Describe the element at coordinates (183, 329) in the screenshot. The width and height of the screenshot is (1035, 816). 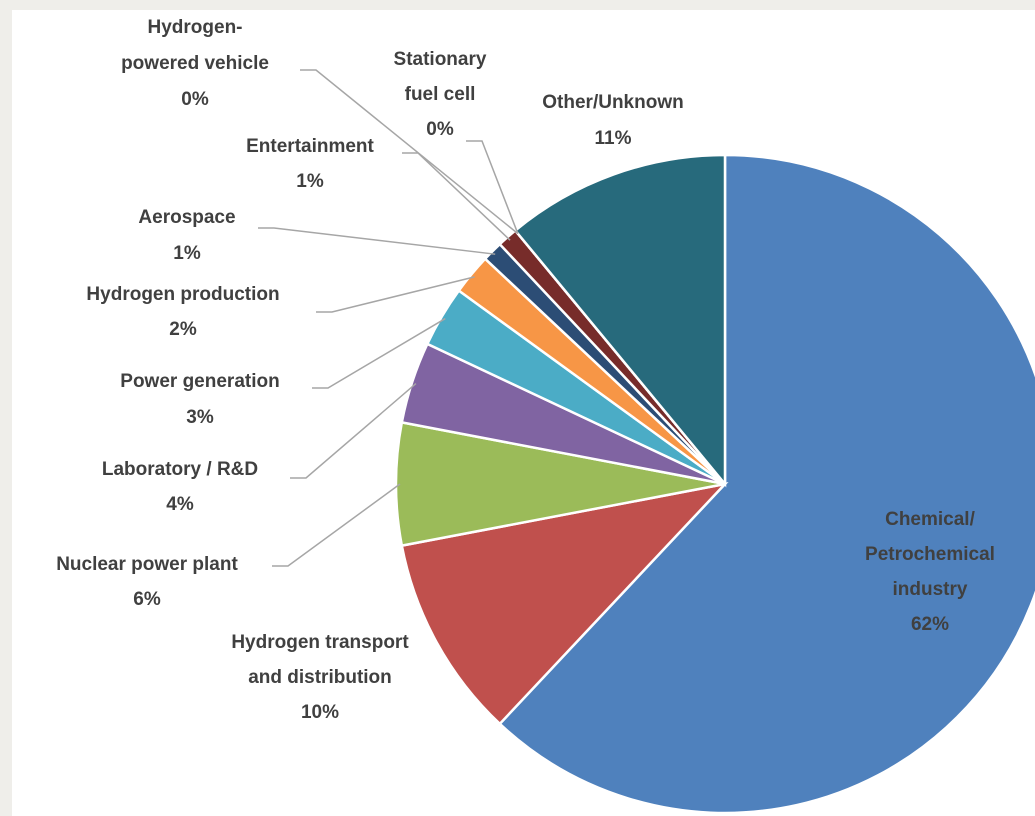
I see `slice-value-label: 2%` at that location.